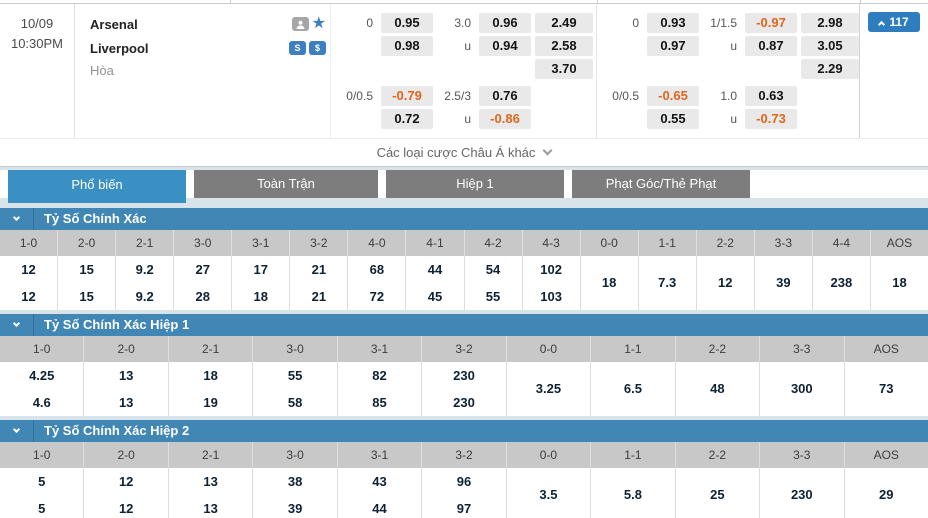 Image resolution: width=928 pixels, height=518 pixels. Describe the element at coordinates (886, 494) in the screenshot. I see `odds-cell-AOS: 29` at that location.